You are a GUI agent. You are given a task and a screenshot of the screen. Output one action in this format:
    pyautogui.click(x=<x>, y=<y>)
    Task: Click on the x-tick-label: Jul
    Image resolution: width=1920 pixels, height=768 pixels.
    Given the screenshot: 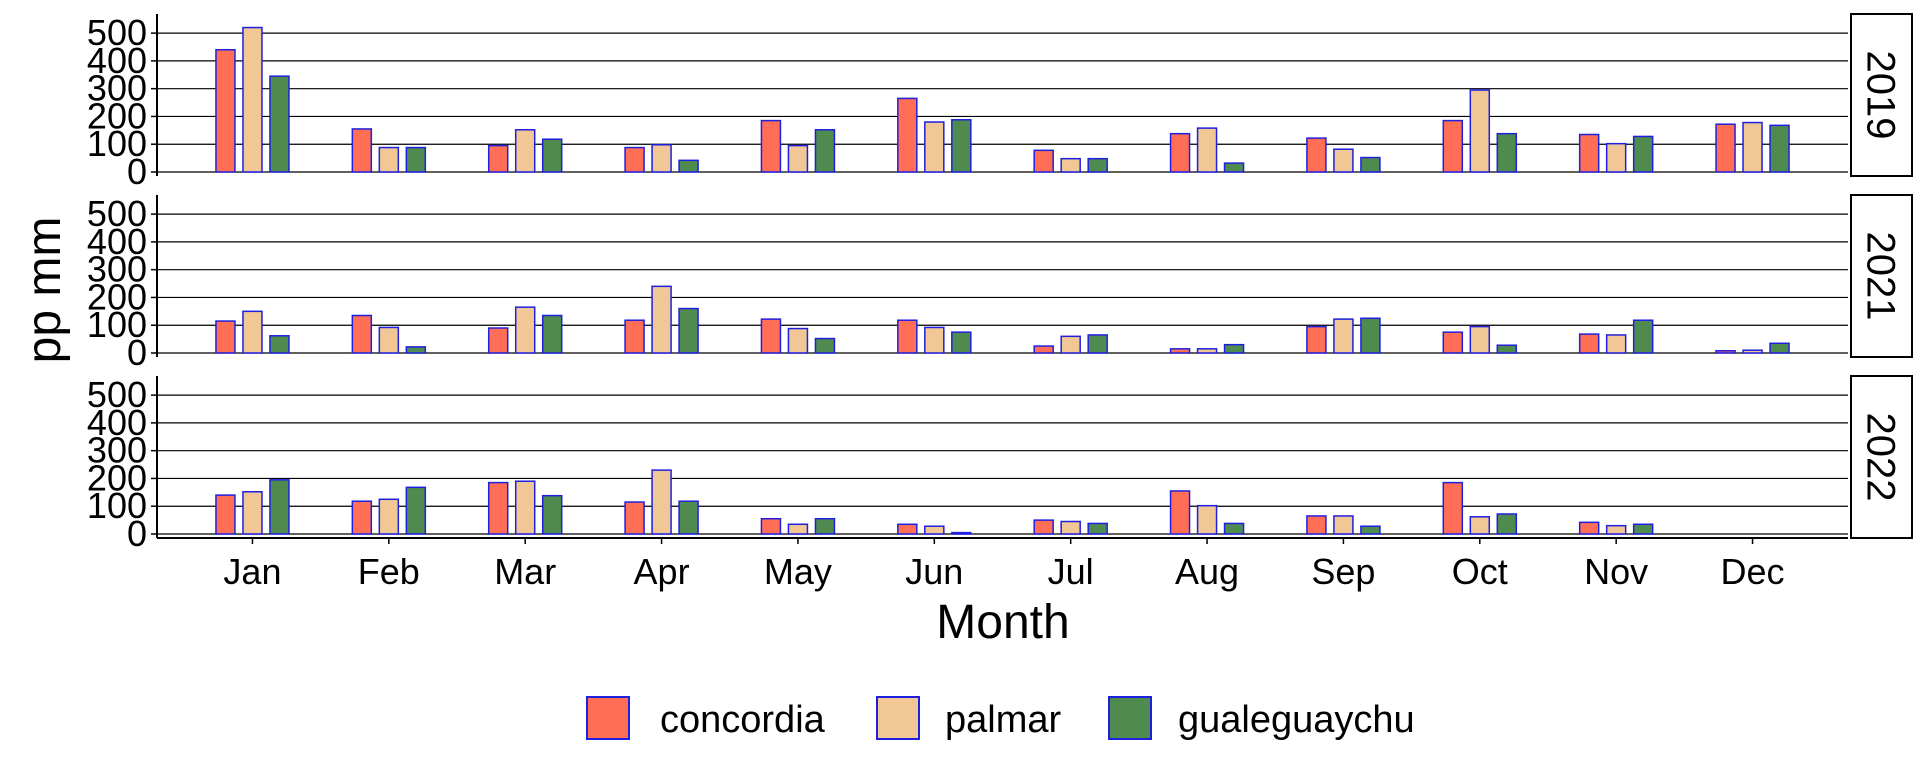 What is the action you would take?
    pyautogui.click(x=1071, y=571)
    